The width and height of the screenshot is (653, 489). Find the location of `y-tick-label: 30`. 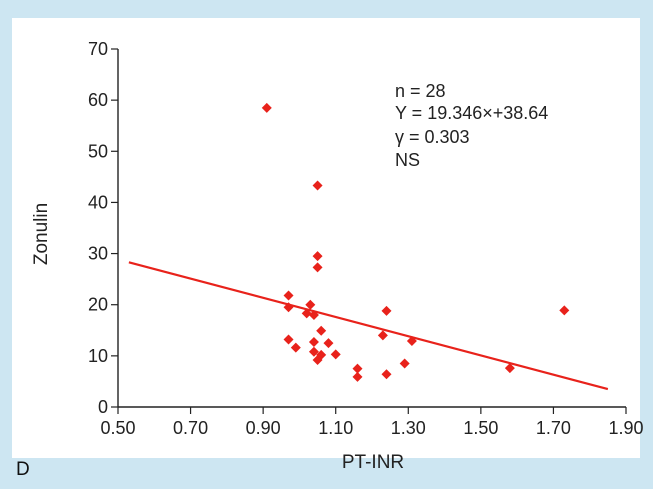

y-tick-label: 30 is located at coordinates (98, 254).